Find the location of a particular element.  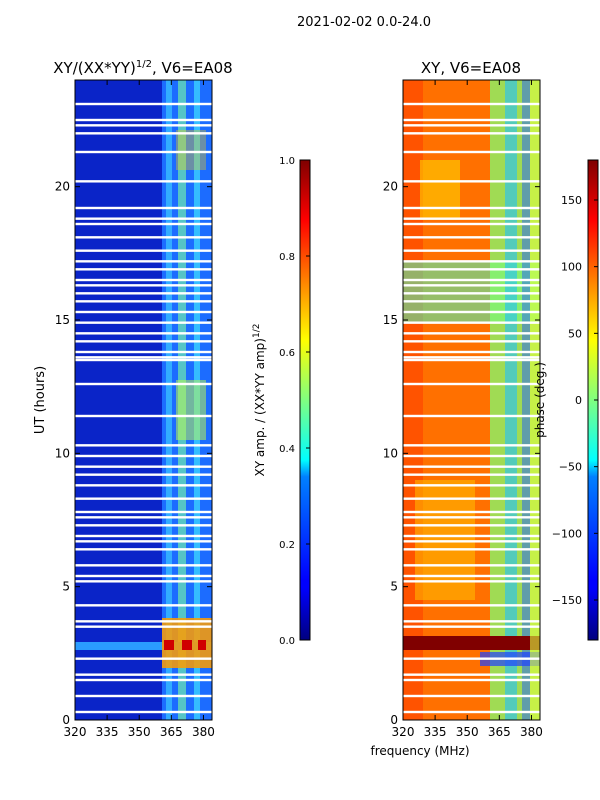

colorbar-tick-label: 0.8 is located at coordinates (287, 257).